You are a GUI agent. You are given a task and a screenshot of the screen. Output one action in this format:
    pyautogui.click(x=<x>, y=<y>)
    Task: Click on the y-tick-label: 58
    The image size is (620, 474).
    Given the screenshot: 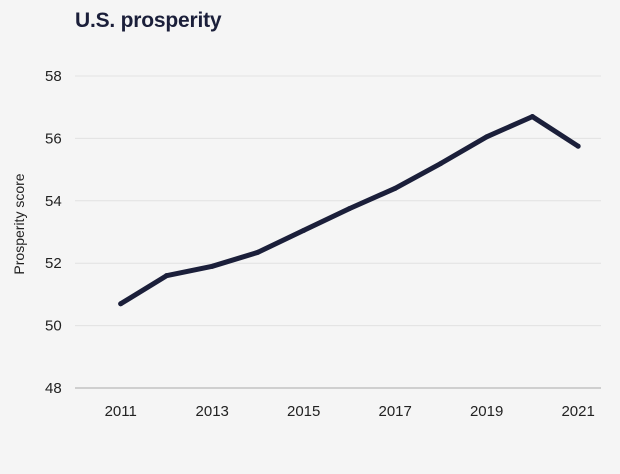 What is the action you would take?
    pyautogui.click(x=53, y=76)
    